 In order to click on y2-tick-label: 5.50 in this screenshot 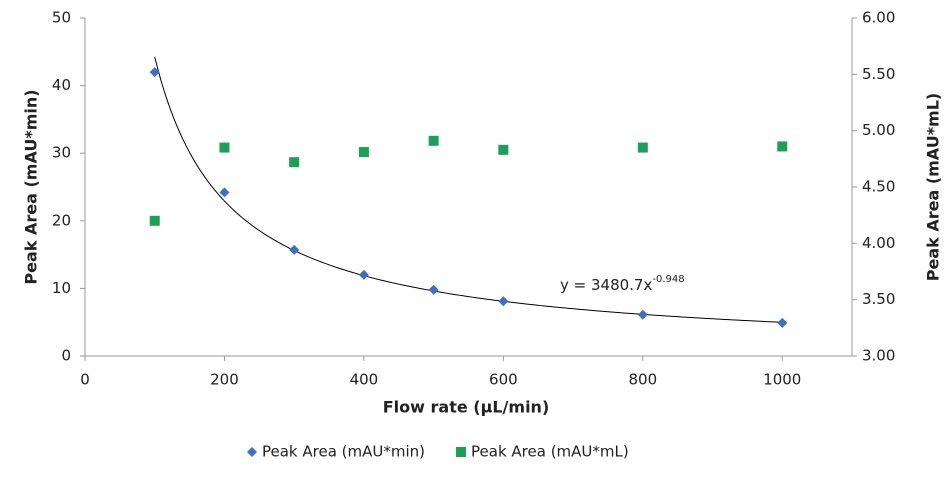, I will do `click(878, 74)`.